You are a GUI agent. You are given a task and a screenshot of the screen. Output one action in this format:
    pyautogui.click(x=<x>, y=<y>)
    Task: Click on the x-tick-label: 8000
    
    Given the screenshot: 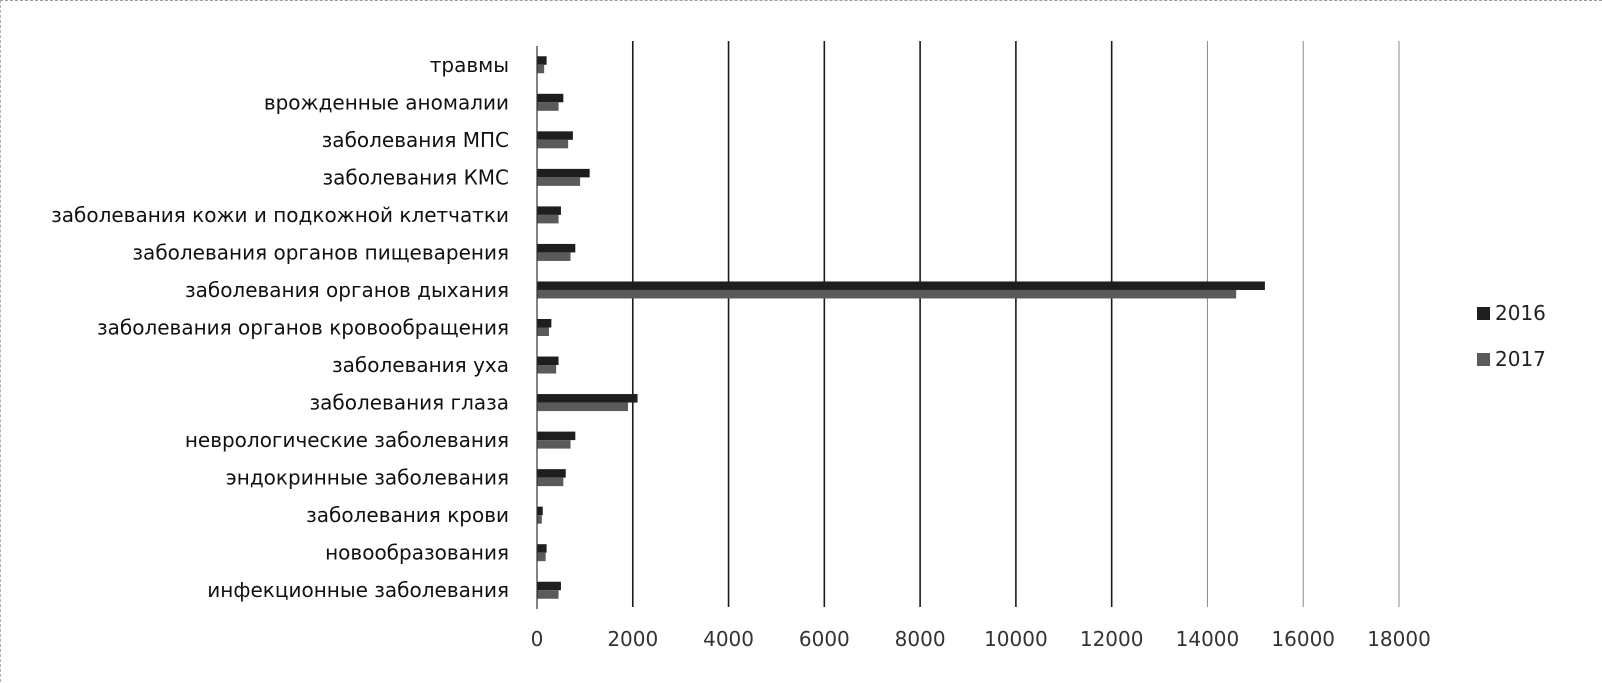 What is the action you would take?
    pyautogui.click(x=920, y=639)
    